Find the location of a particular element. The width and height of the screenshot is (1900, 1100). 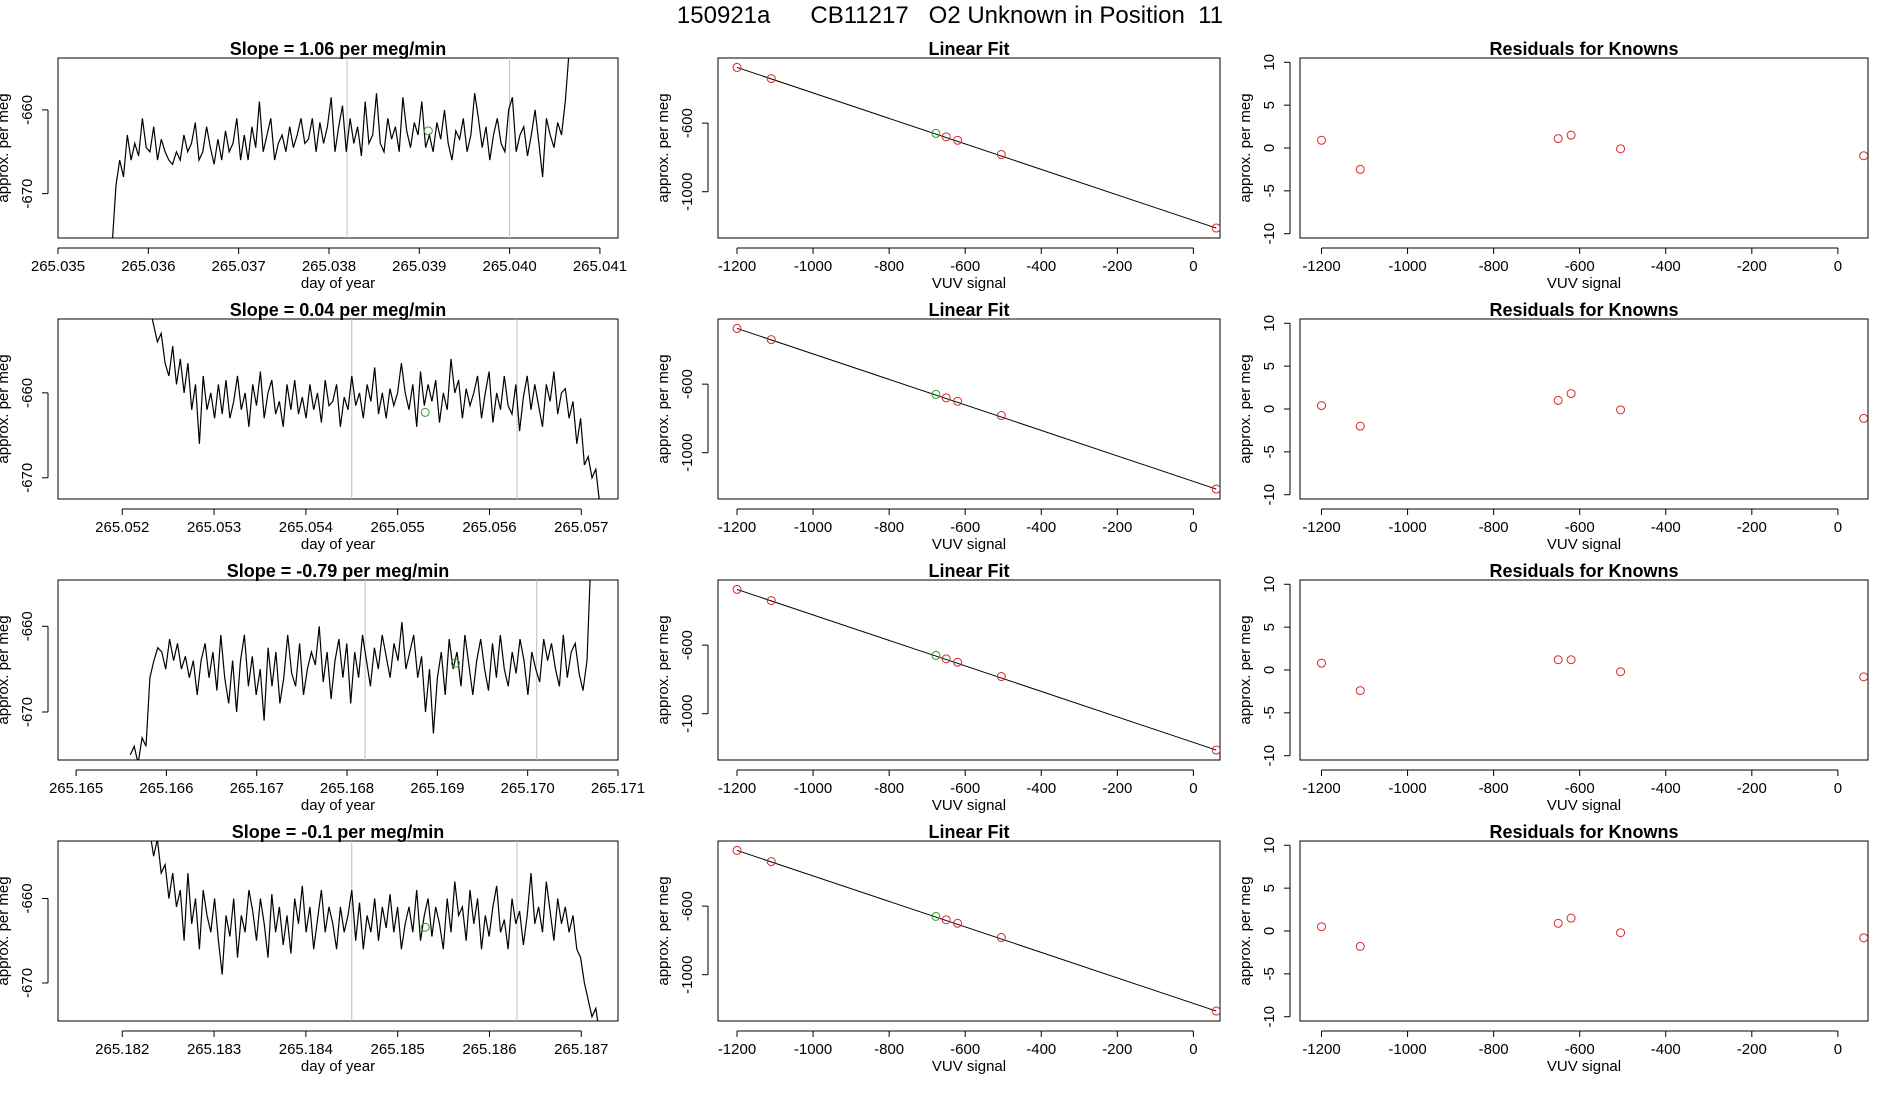

x-tick-label: 265.169 is located at coordinates (437, 788).